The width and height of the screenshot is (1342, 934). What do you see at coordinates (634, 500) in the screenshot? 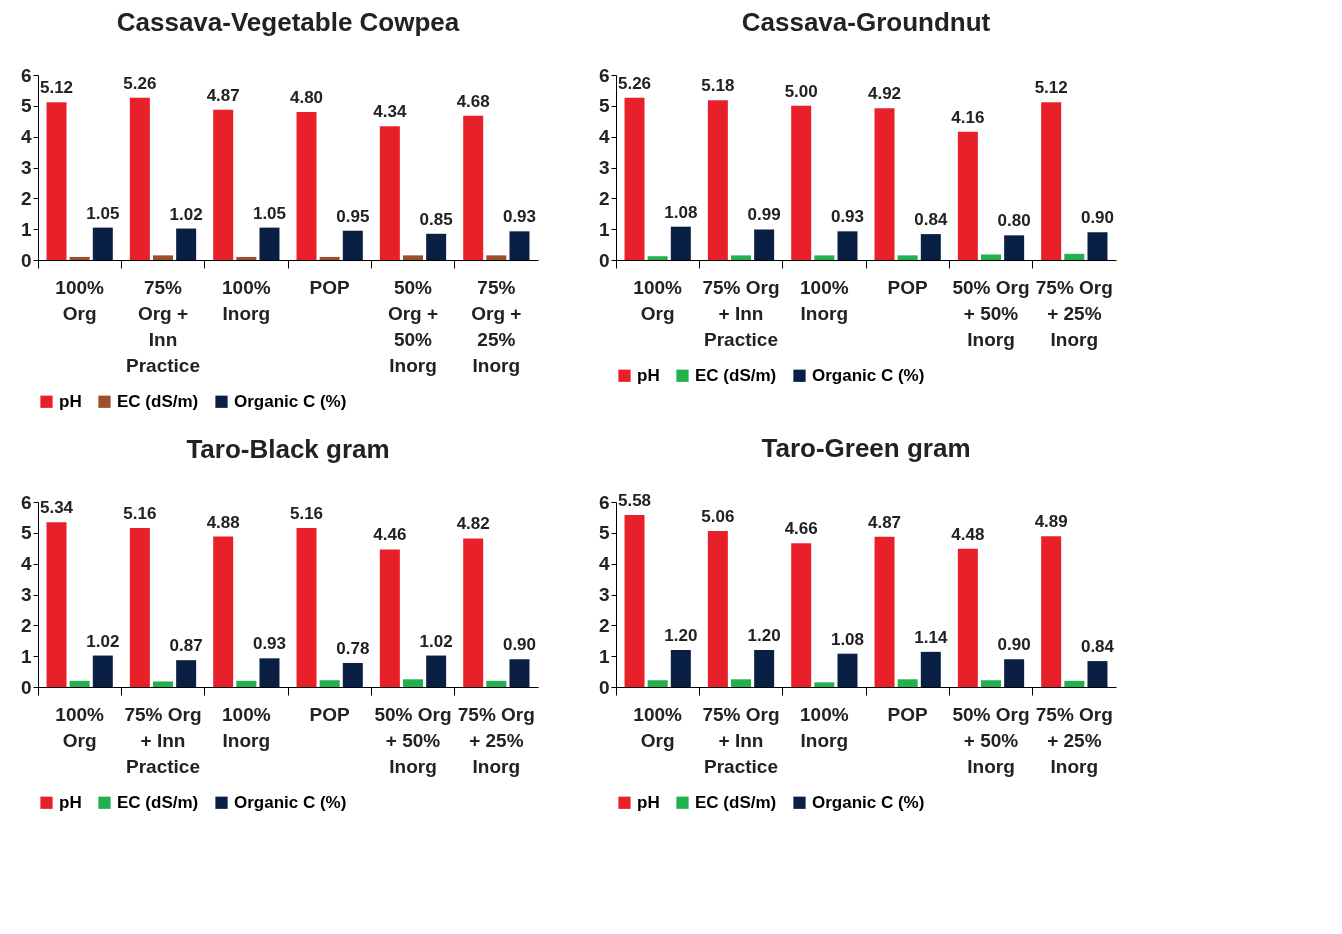
I see `data-label: 5.58` at bounding box center [634, 500].